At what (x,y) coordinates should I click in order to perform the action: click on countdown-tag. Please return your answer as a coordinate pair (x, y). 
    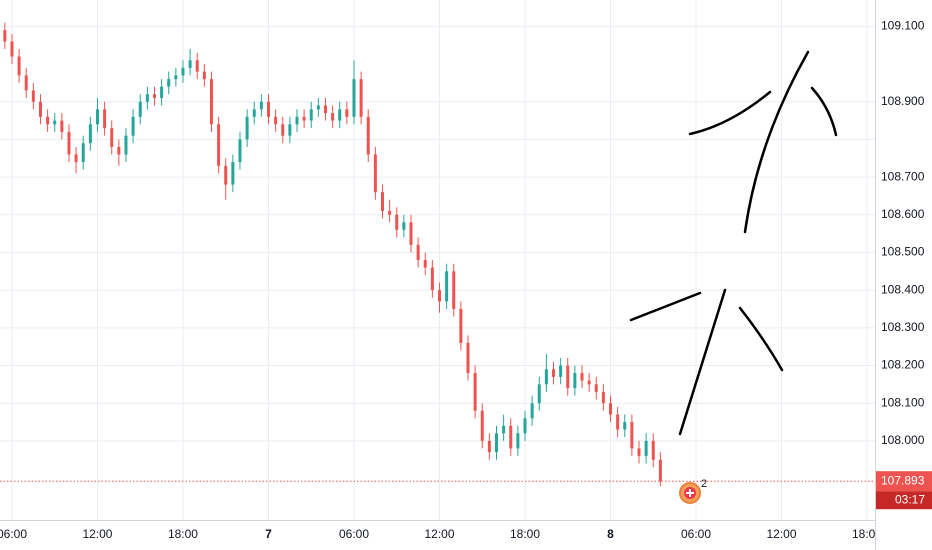
    Looking at the image, I should click on (904, 500).